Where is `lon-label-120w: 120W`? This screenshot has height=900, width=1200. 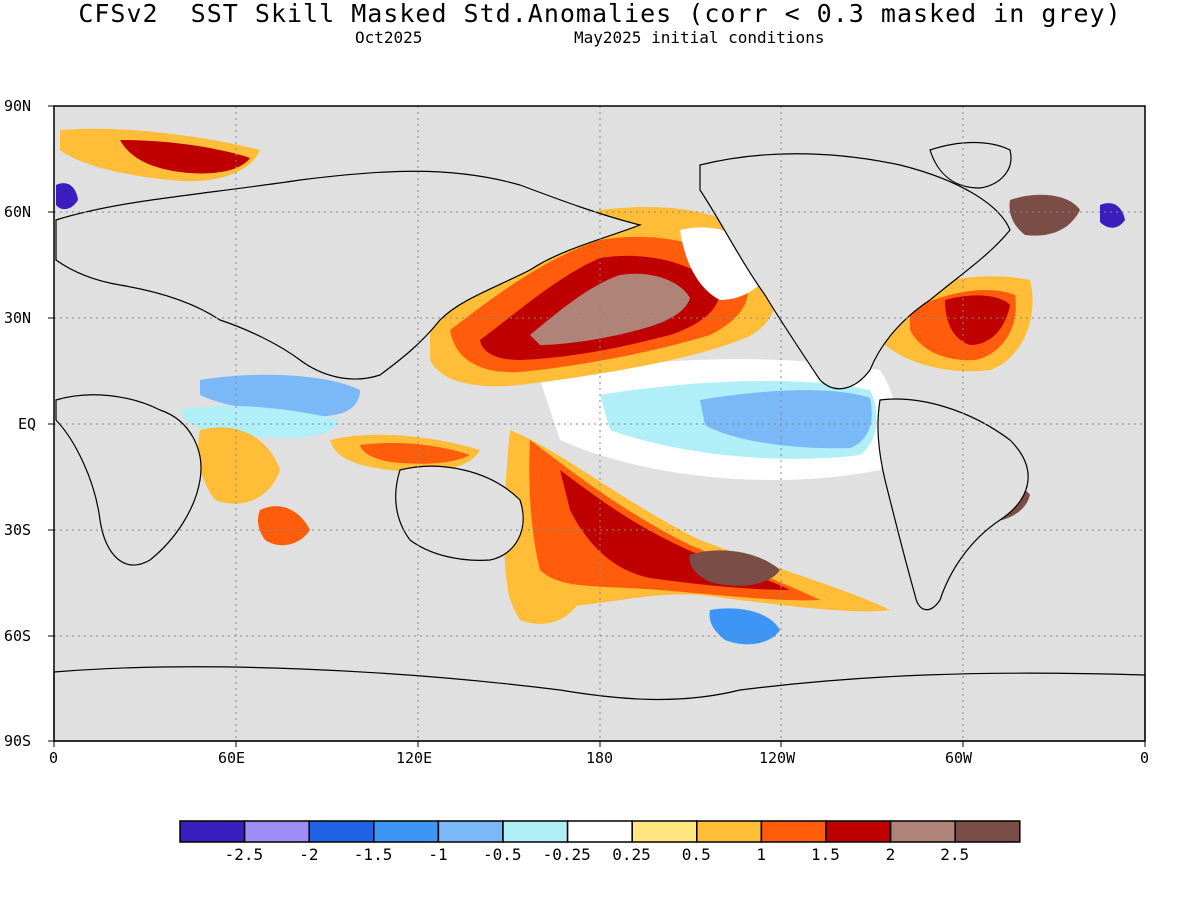
lon-label-120w: 120W is located at coordinates (777, 758).